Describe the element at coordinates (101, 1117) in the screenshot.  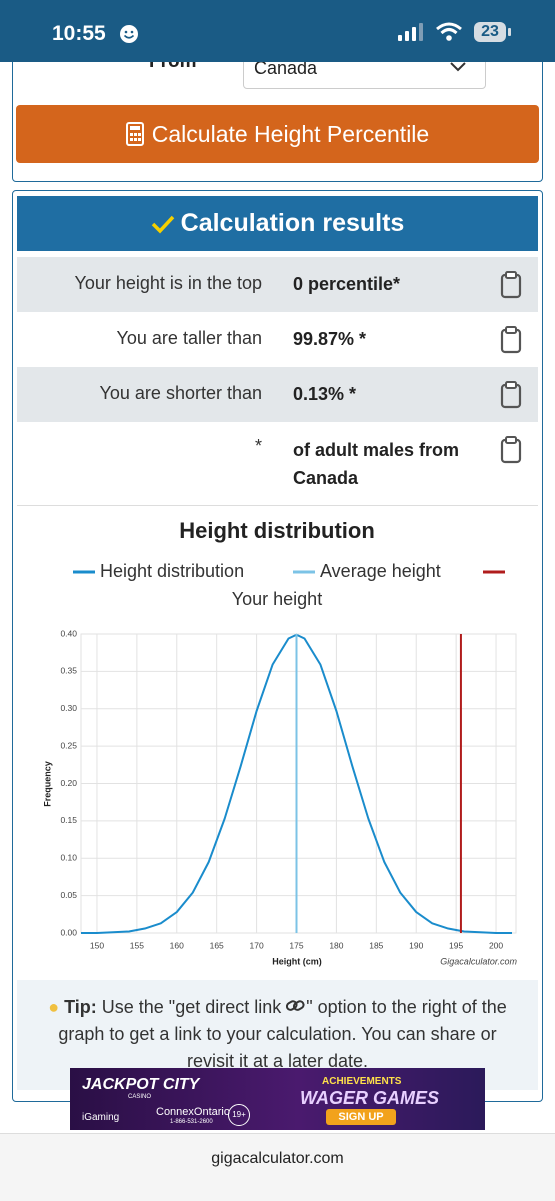
I see `ad-igaming: iGaming` at that location.